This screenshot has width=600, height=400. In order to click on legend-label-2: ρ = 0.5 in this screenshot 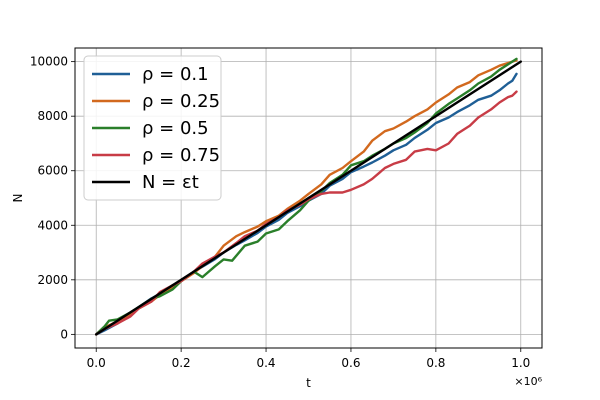, I will do `click(175, 128)`.